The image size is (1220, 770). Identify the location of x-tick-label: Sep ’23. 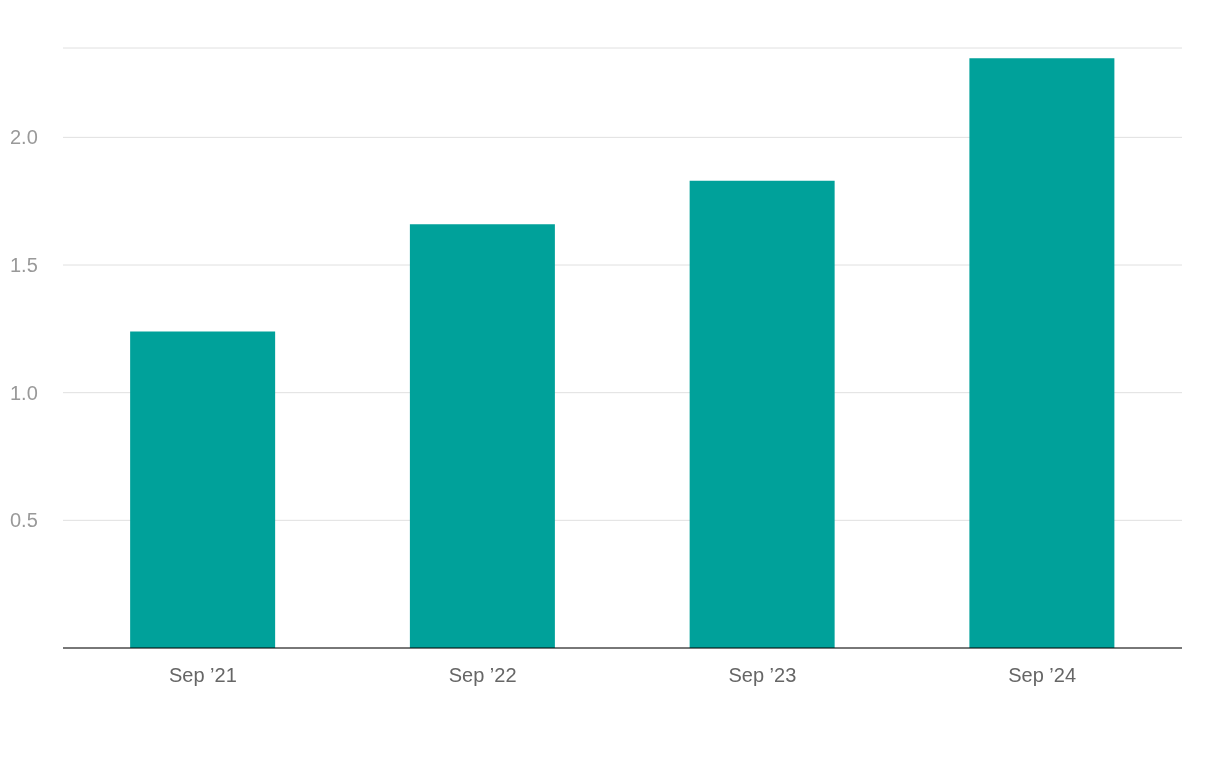
(762, 675).